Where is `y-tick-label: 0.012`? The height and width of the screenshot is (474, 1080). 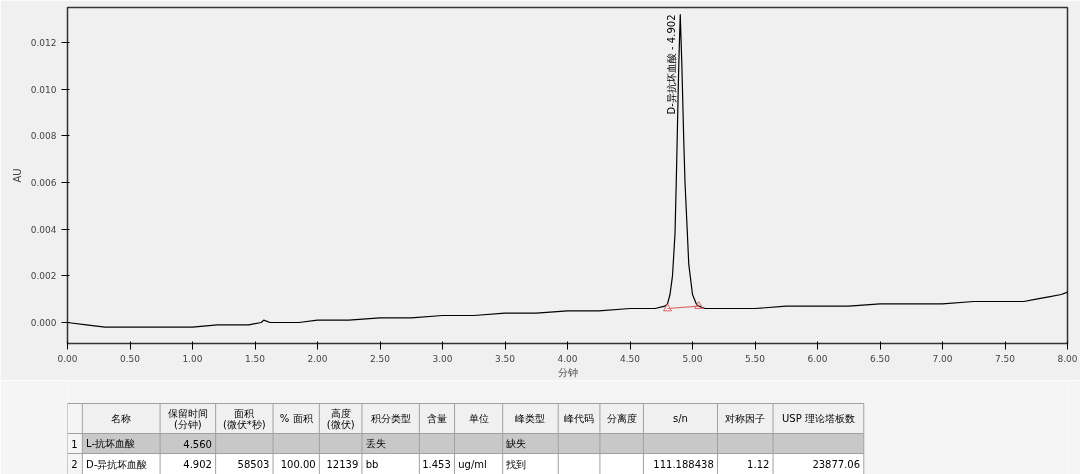 y-tick-label: 0.012 is located at coordinates (43, 43).